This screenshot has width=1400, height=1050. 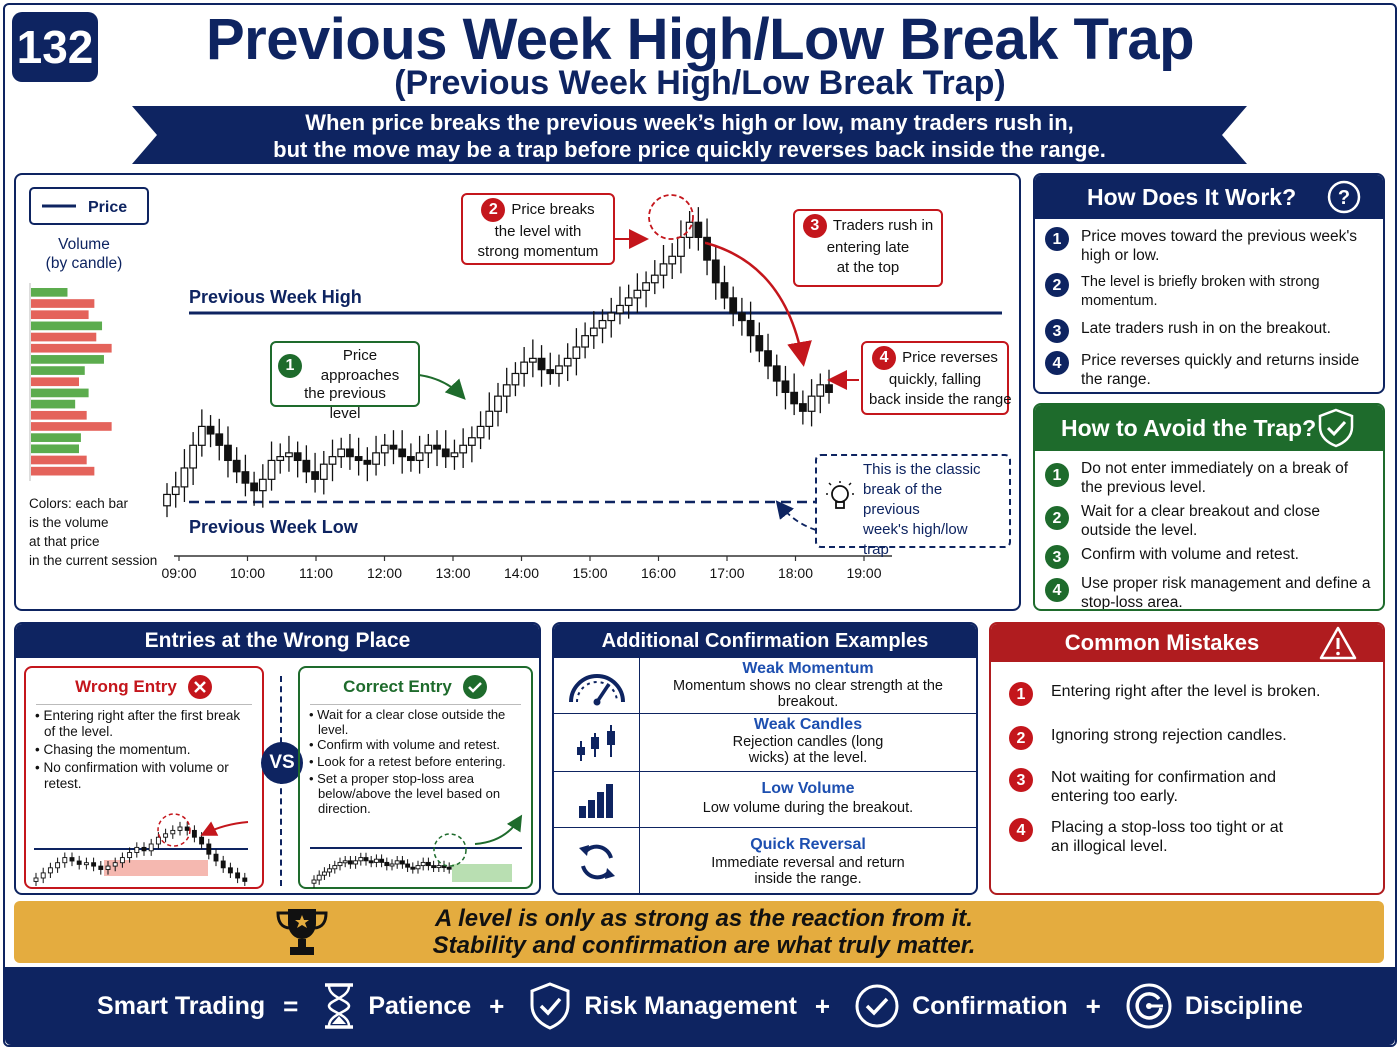 I want to click on footer-lead: Smart Trading, so click(x=181, y=1005).